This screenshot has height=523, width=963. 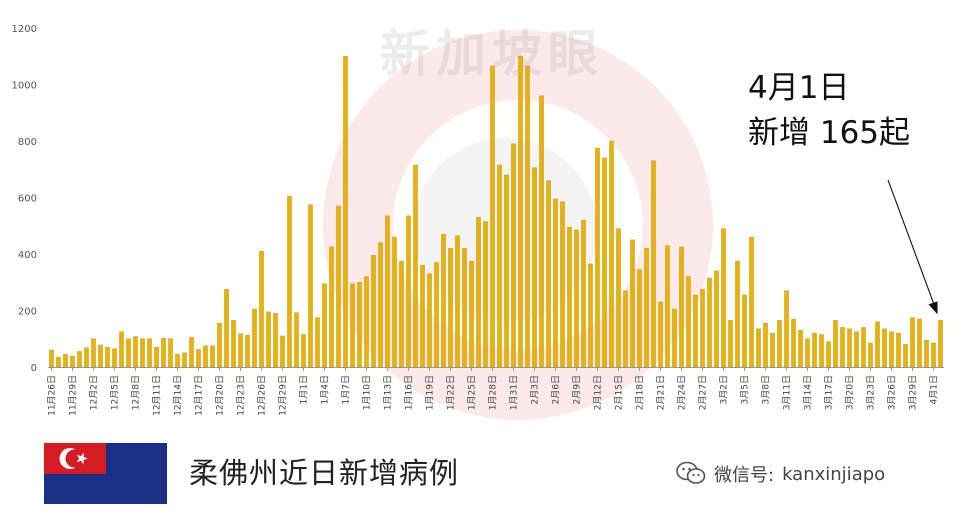 What do you see at coordinates (94, 392) in the screenshot?
I see `x-tick-label: 12月2日` at bounding box center [94, 392].